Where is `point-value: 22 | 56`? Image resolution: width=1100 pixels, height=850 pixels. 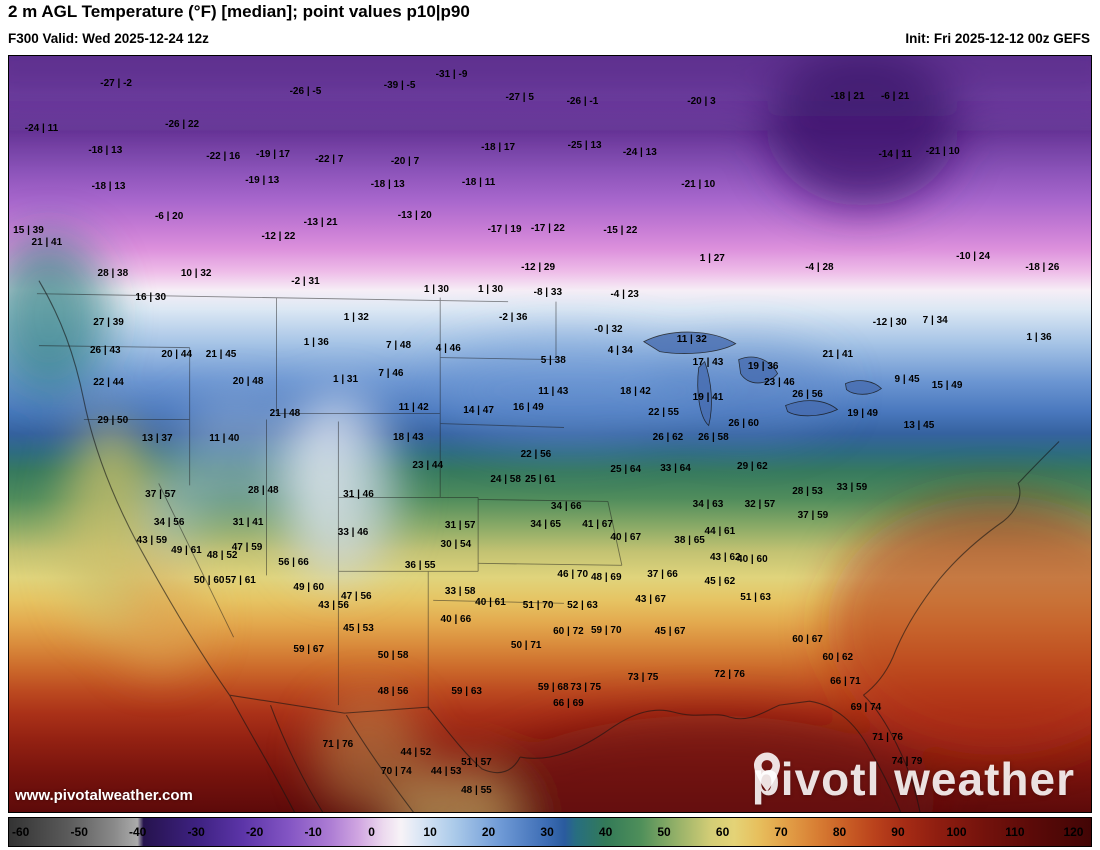 point-value: 22 | 56 is located at coordinates (536, 455).